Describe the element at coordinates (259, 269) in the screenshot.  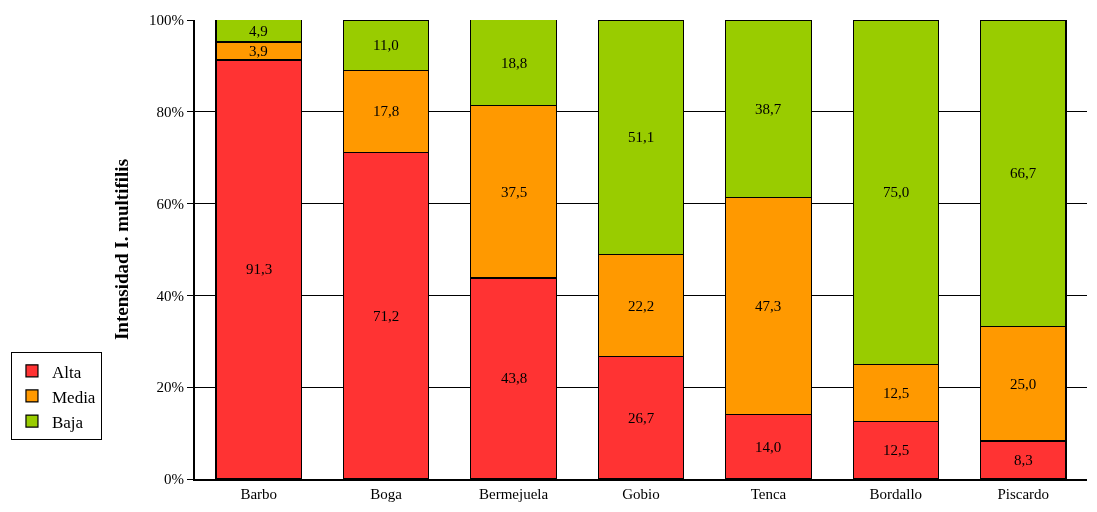
I see `data-label: 91,3` at that location.